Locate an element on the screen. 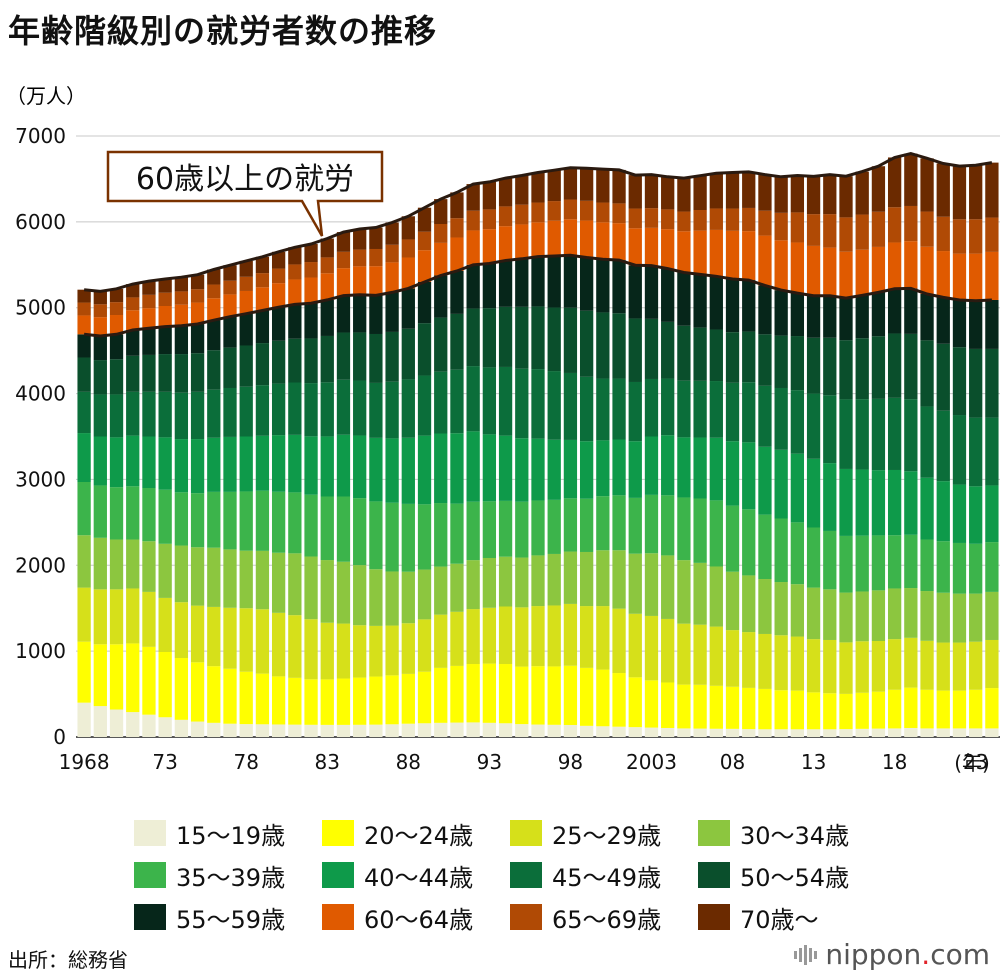 Image resolution: width=1000 pixels, height=978 pixels. legend-label: 25〜29歳 is located at coordinates (607, 835).